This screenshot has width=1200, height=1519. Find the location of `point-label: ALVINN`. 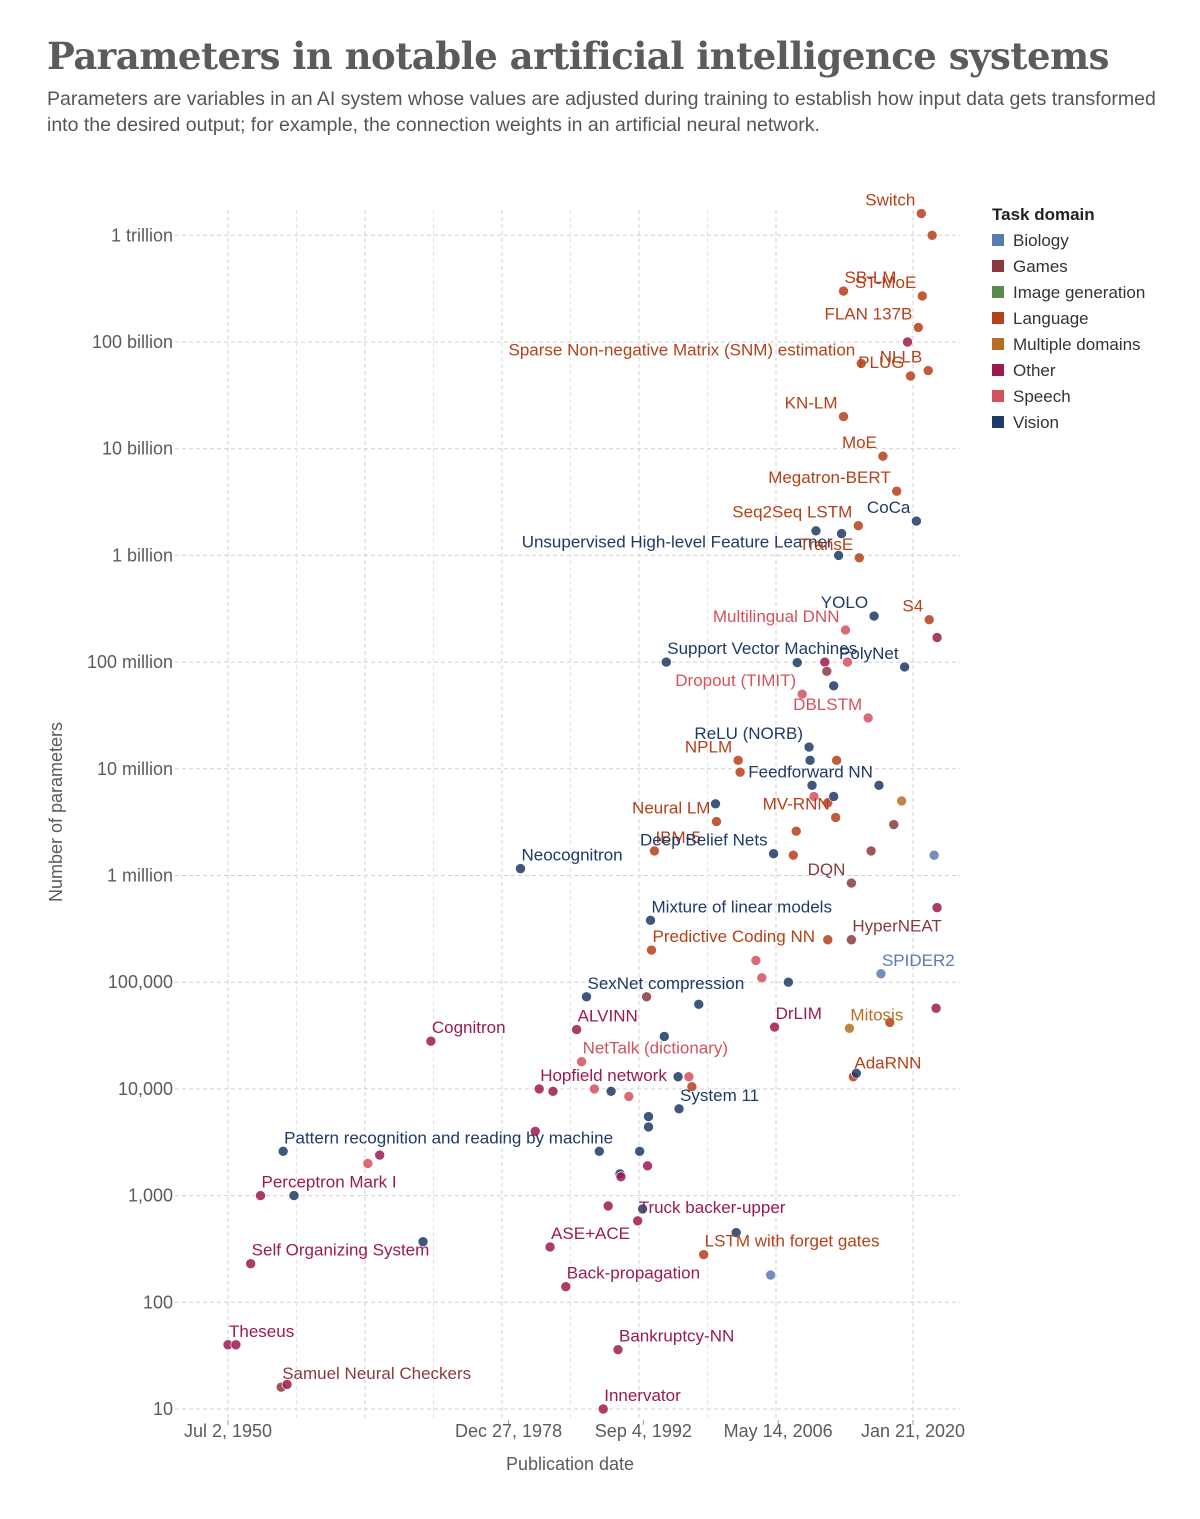

point-label: ALVINN is located at coordinates (608, 1016).